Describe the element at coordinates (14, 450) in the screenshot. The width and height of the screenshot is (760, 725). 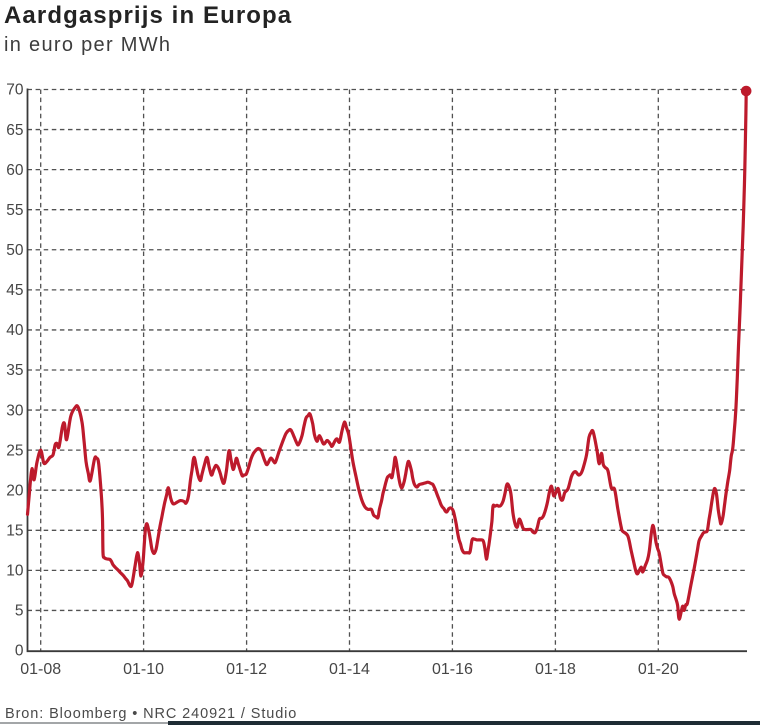
I see `svg-text: 25` at that location.